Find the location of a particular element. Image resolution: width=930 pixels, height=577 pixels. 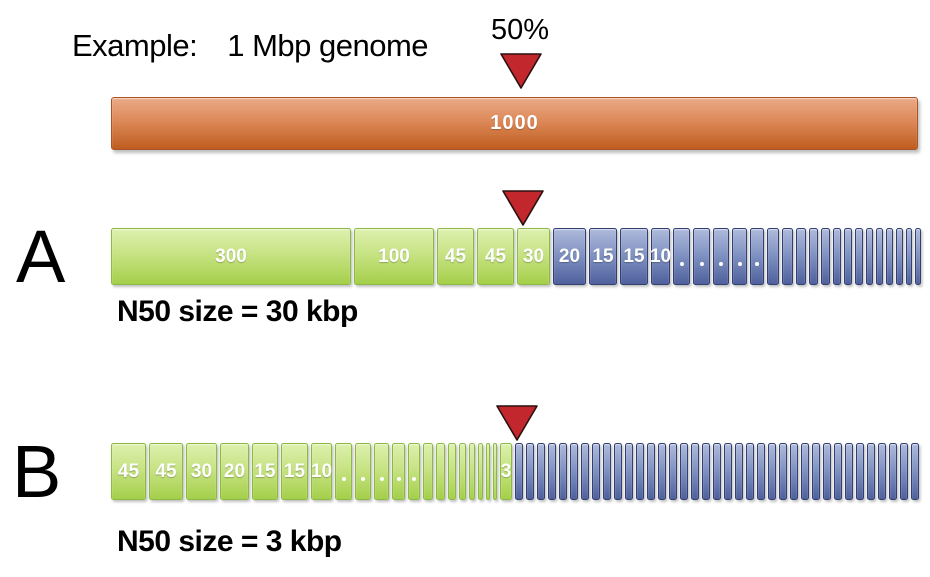

assembly-row-b: 45 45 30 20 15 15 10 3 is located at coordinates (515, 471).